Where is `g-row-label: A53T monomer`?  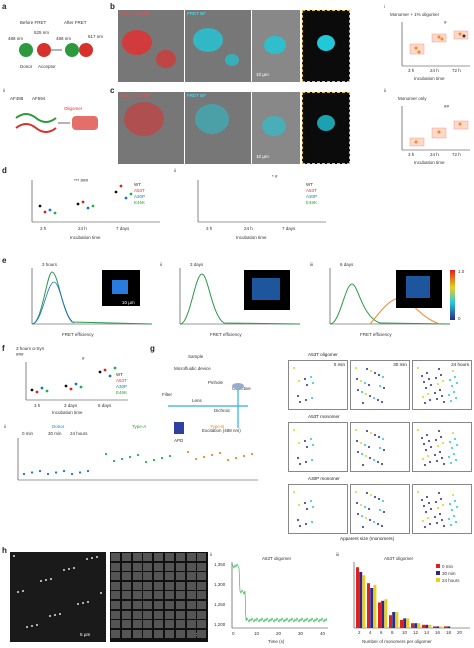
g-row-label: A53T monomer is located at coordinates (324, 416).